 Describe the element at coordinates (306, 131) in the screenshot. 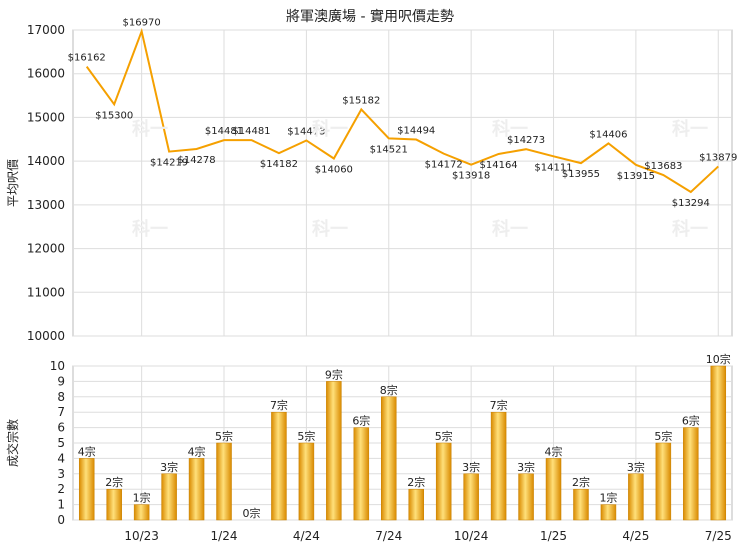

I see `price-data-label: $14473` at that location.